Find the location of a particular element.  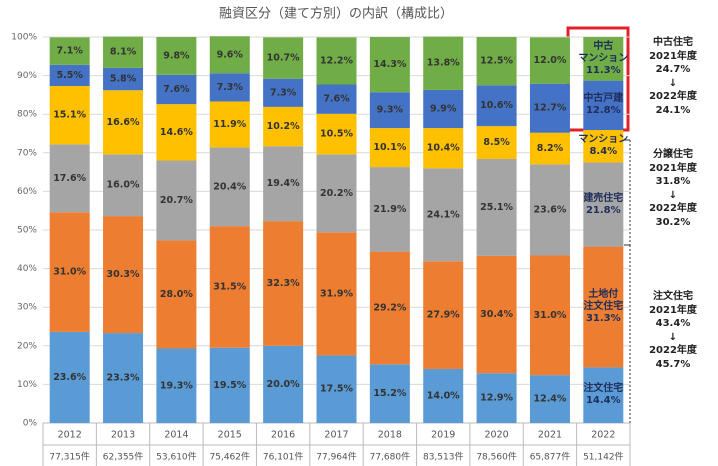

value-label: 10.7% is located at coordinates (283, 58).